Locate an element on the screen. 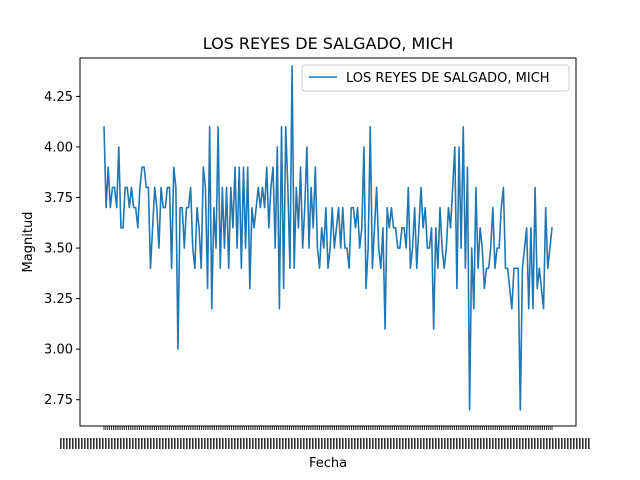 This screenshot has width=640, height=480. y-axis-label: Magnitud is located at coordinates (28, 242).